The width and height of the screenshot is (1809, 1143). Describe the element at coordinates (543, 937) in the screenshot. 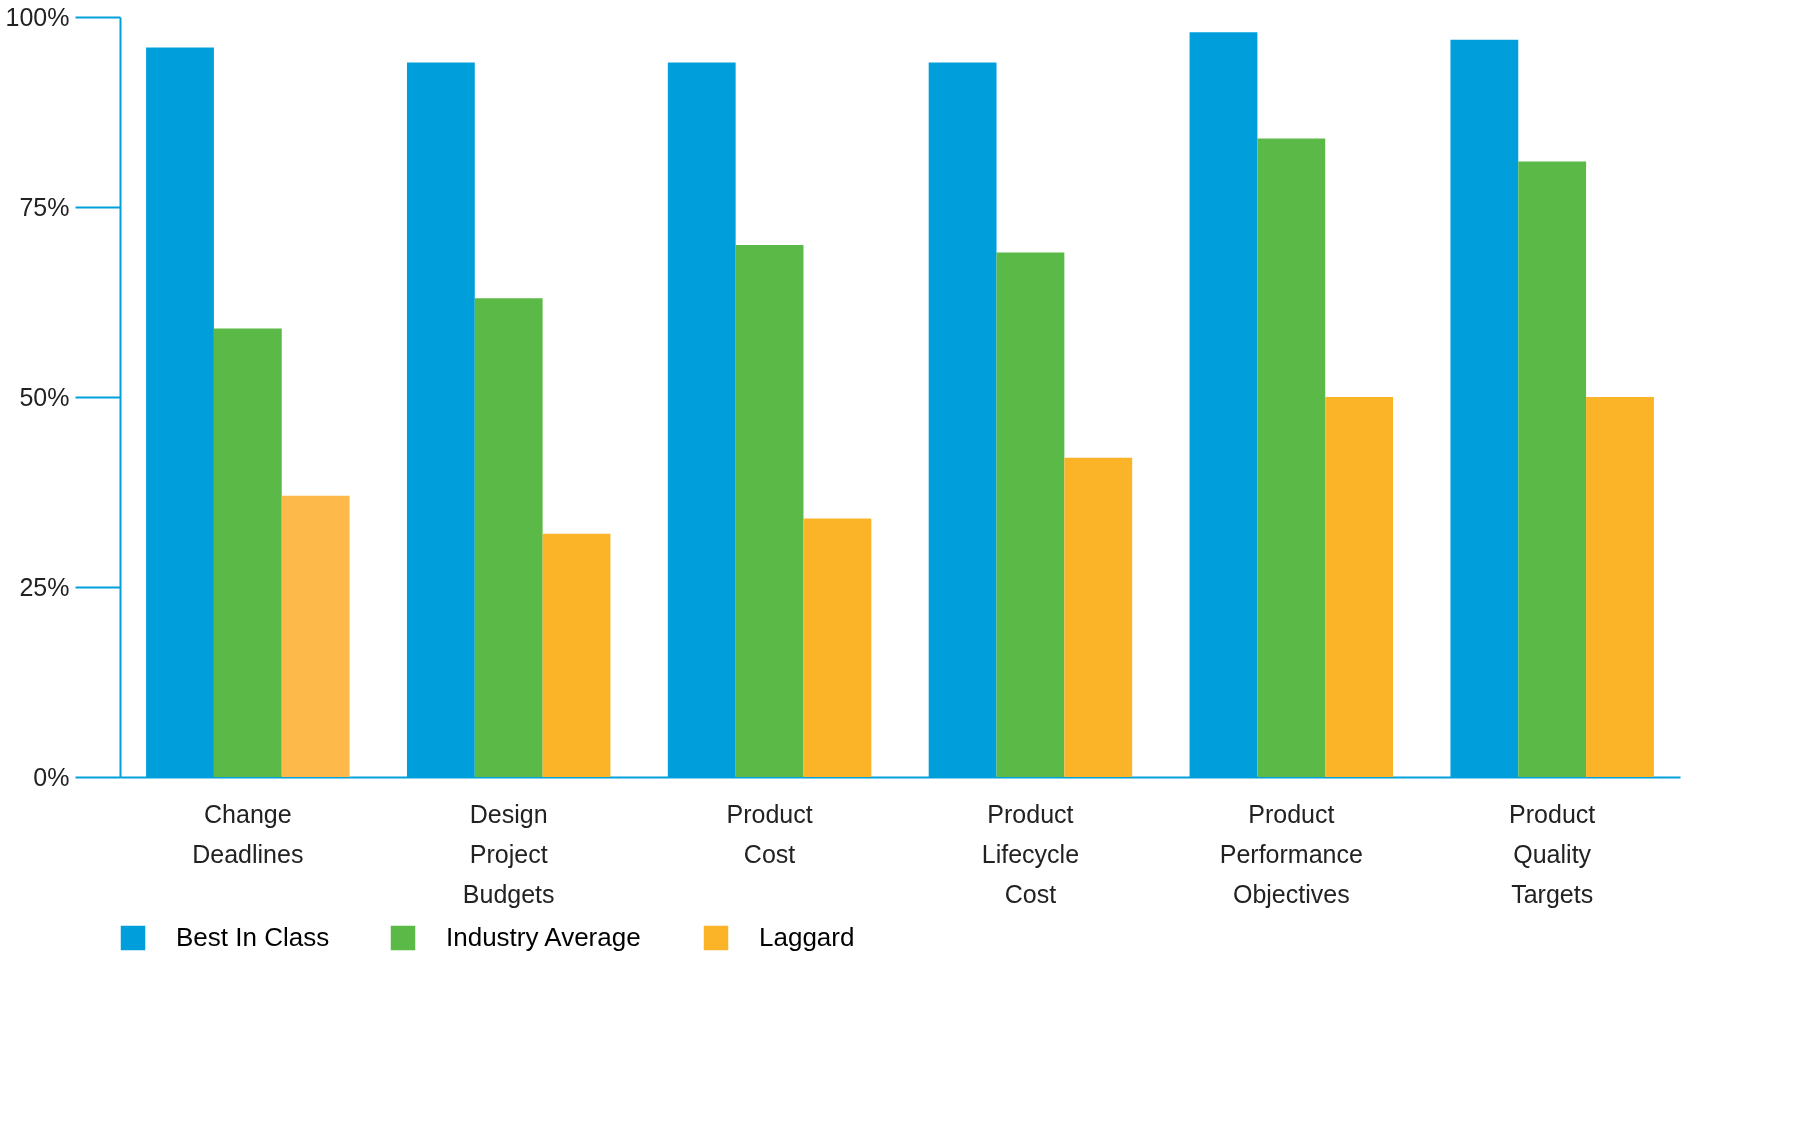

I see `legend-label: Industry Average` at that location.